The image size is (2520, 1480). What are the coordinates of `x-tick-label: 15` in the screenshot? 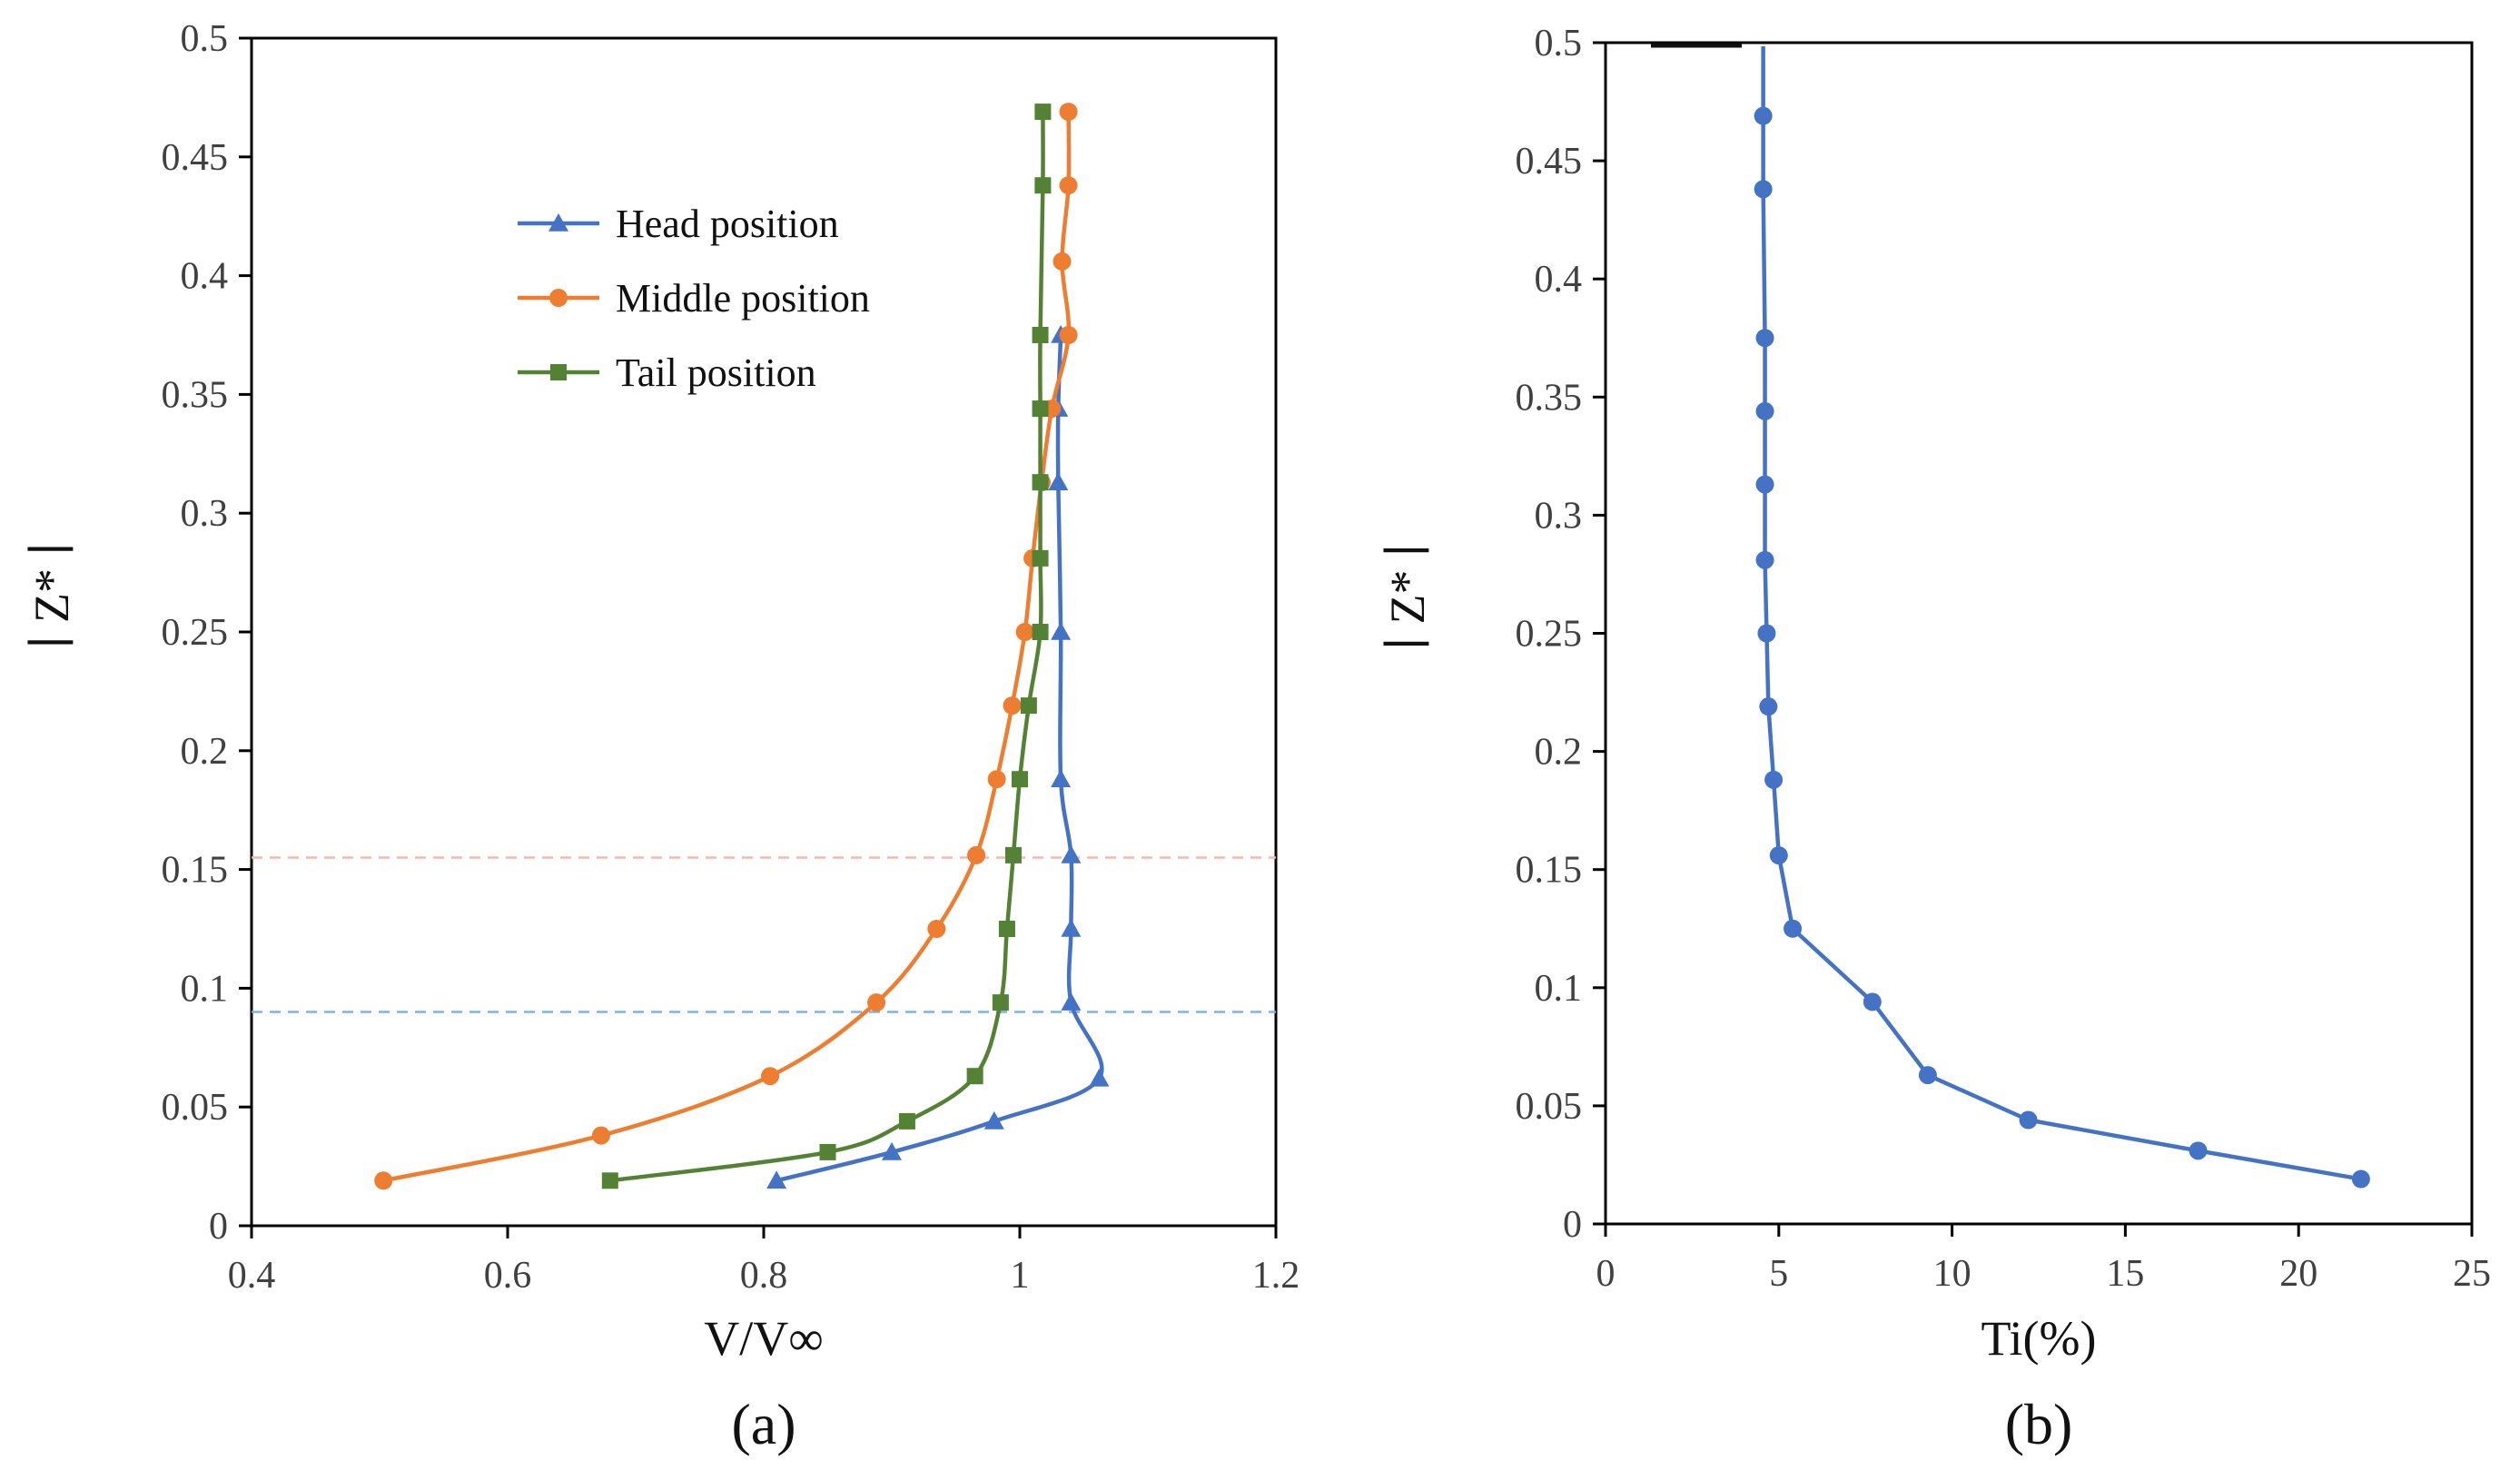 It's located at (2125, 1274).